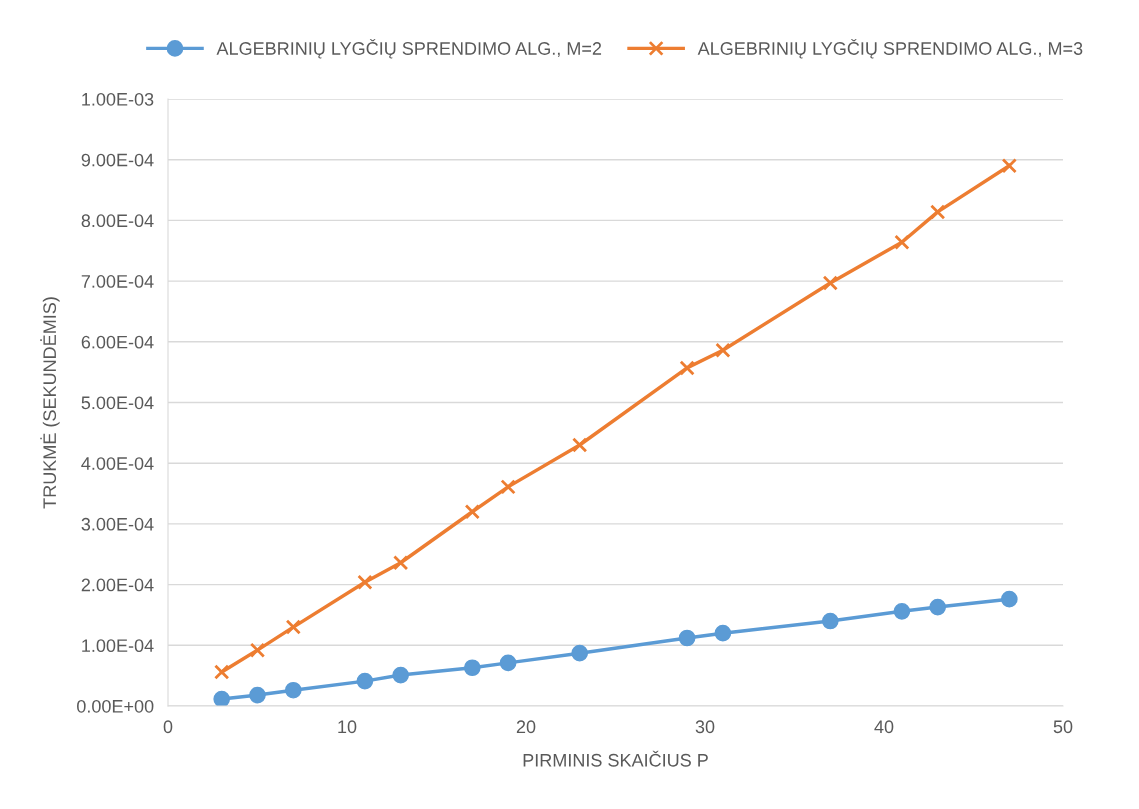 Image resolution: width=1139 pixels, height=809 pixels. What do you see at coordinates (409, 48) in the screenshot?
I see `legend-label: ALGEBRINIŲ LYGČIŲ SPRENDIMO ALG., M=2` at bounding box center [409, 48].